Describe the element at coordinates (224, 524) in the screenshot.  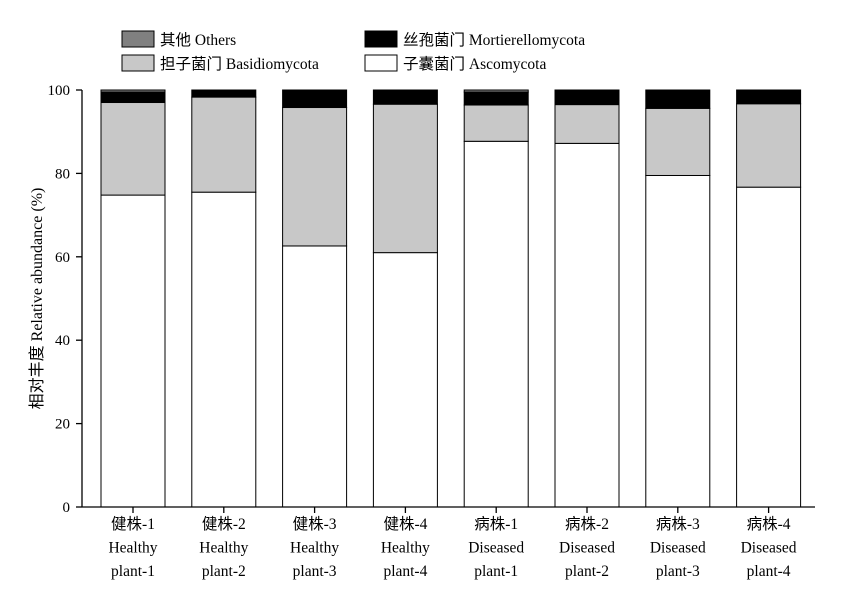
I see `x-tick-label: 健株-2` at that location.